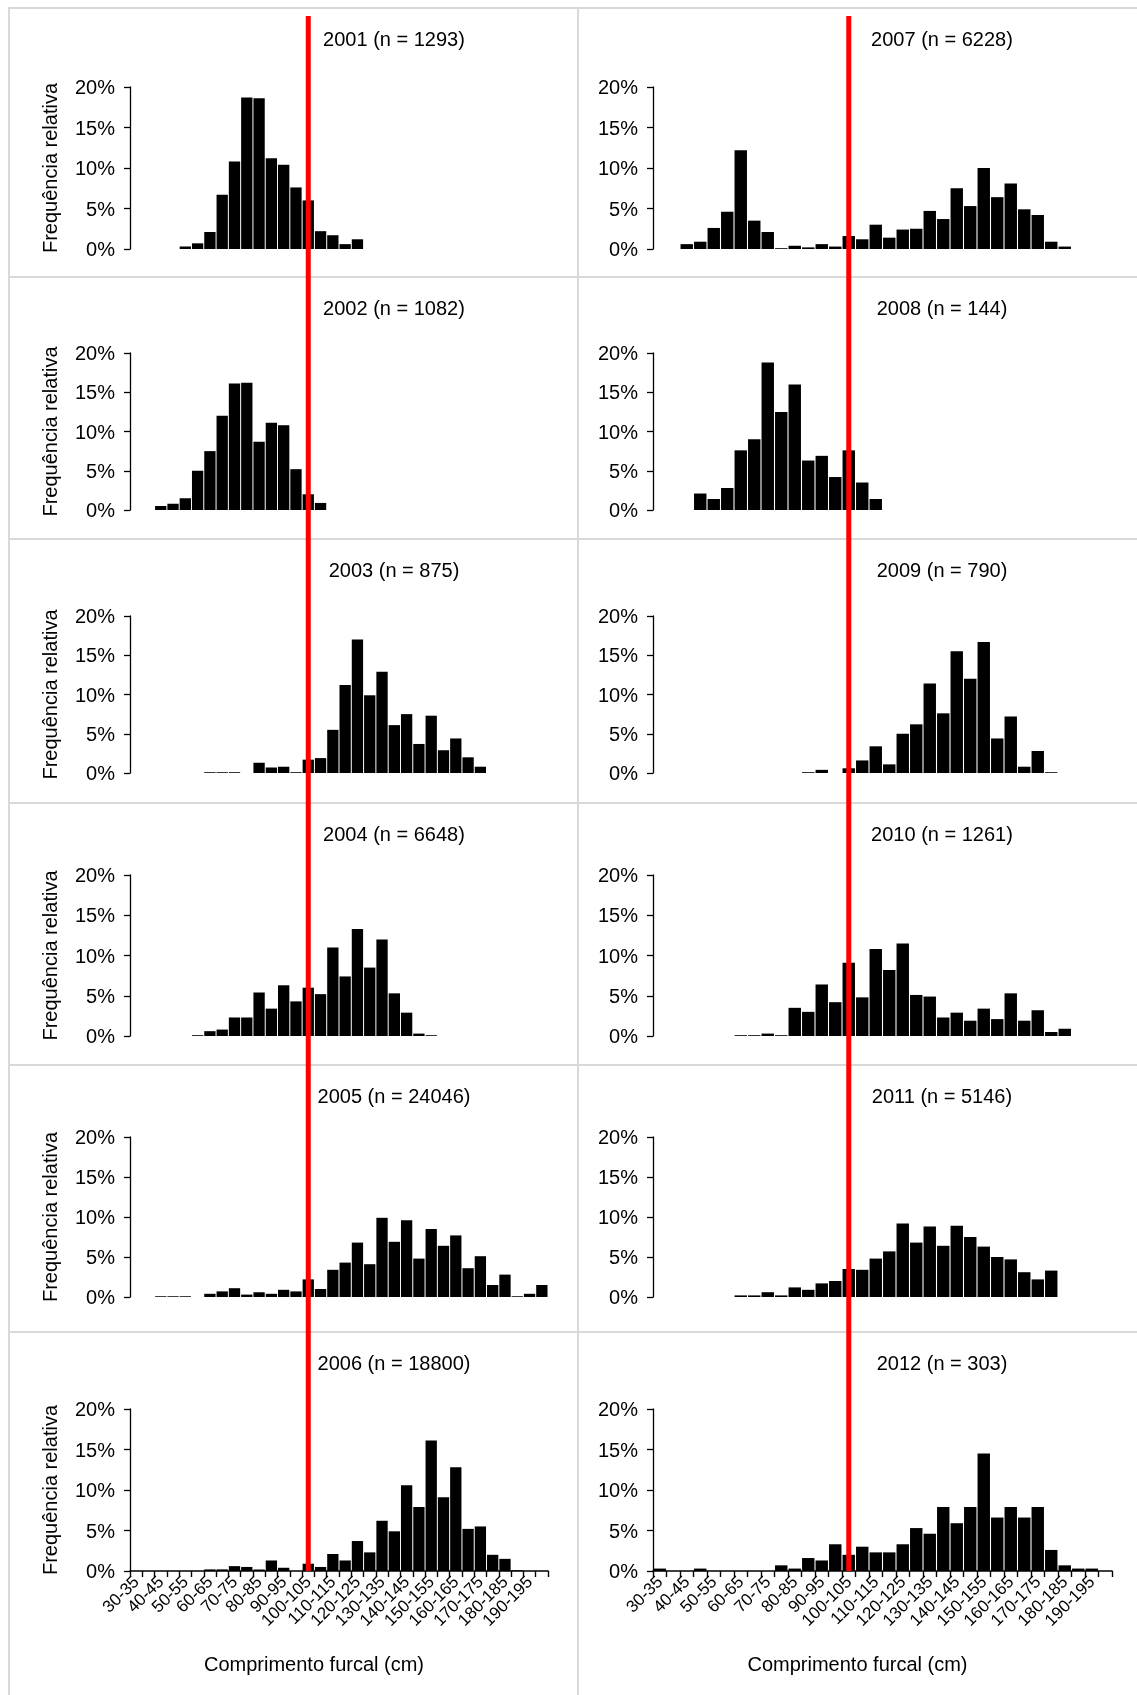 The height and width of the screenshot is (1695, 1137). I want to click on chart-title: 2008 (n = 144), so click(942, 308).